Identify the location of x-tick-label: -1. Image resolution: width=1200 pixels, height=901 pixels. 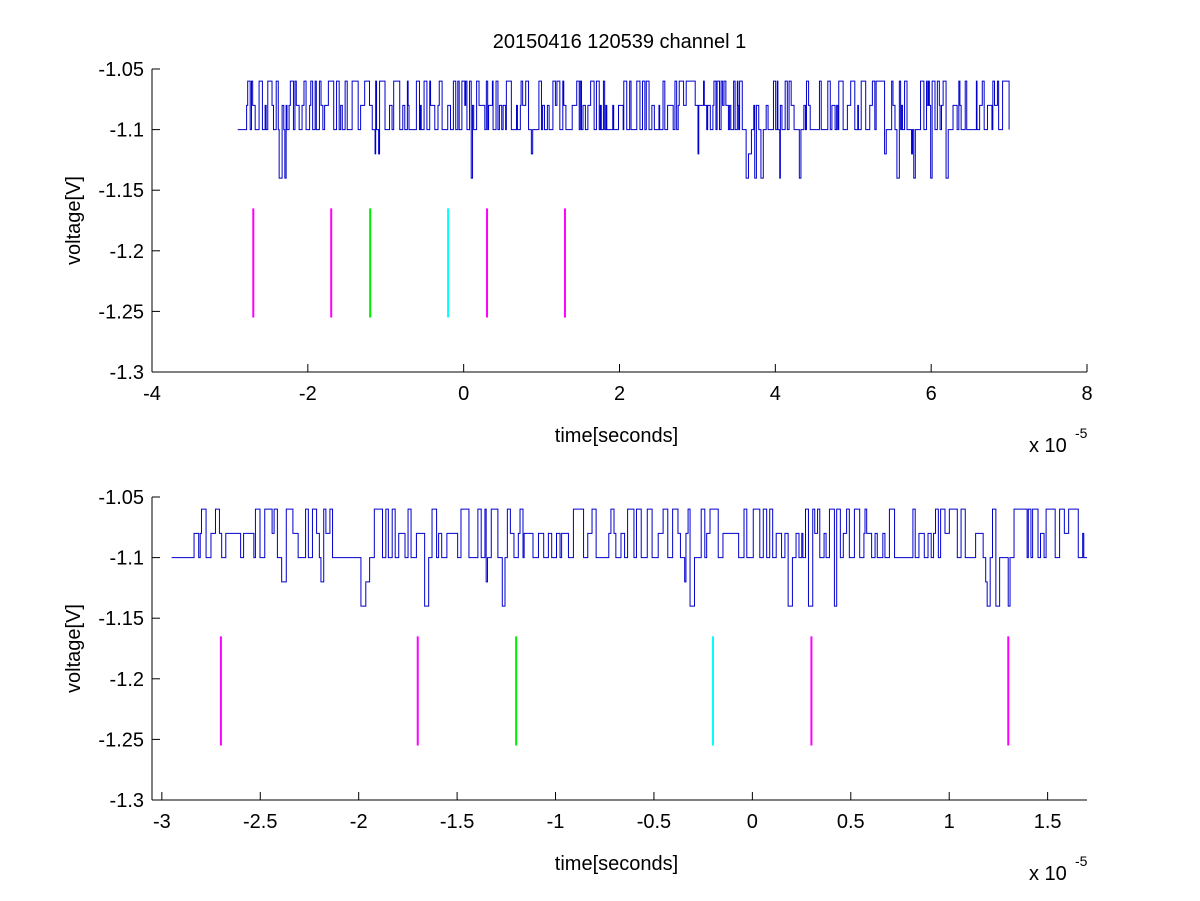
(556, 822).